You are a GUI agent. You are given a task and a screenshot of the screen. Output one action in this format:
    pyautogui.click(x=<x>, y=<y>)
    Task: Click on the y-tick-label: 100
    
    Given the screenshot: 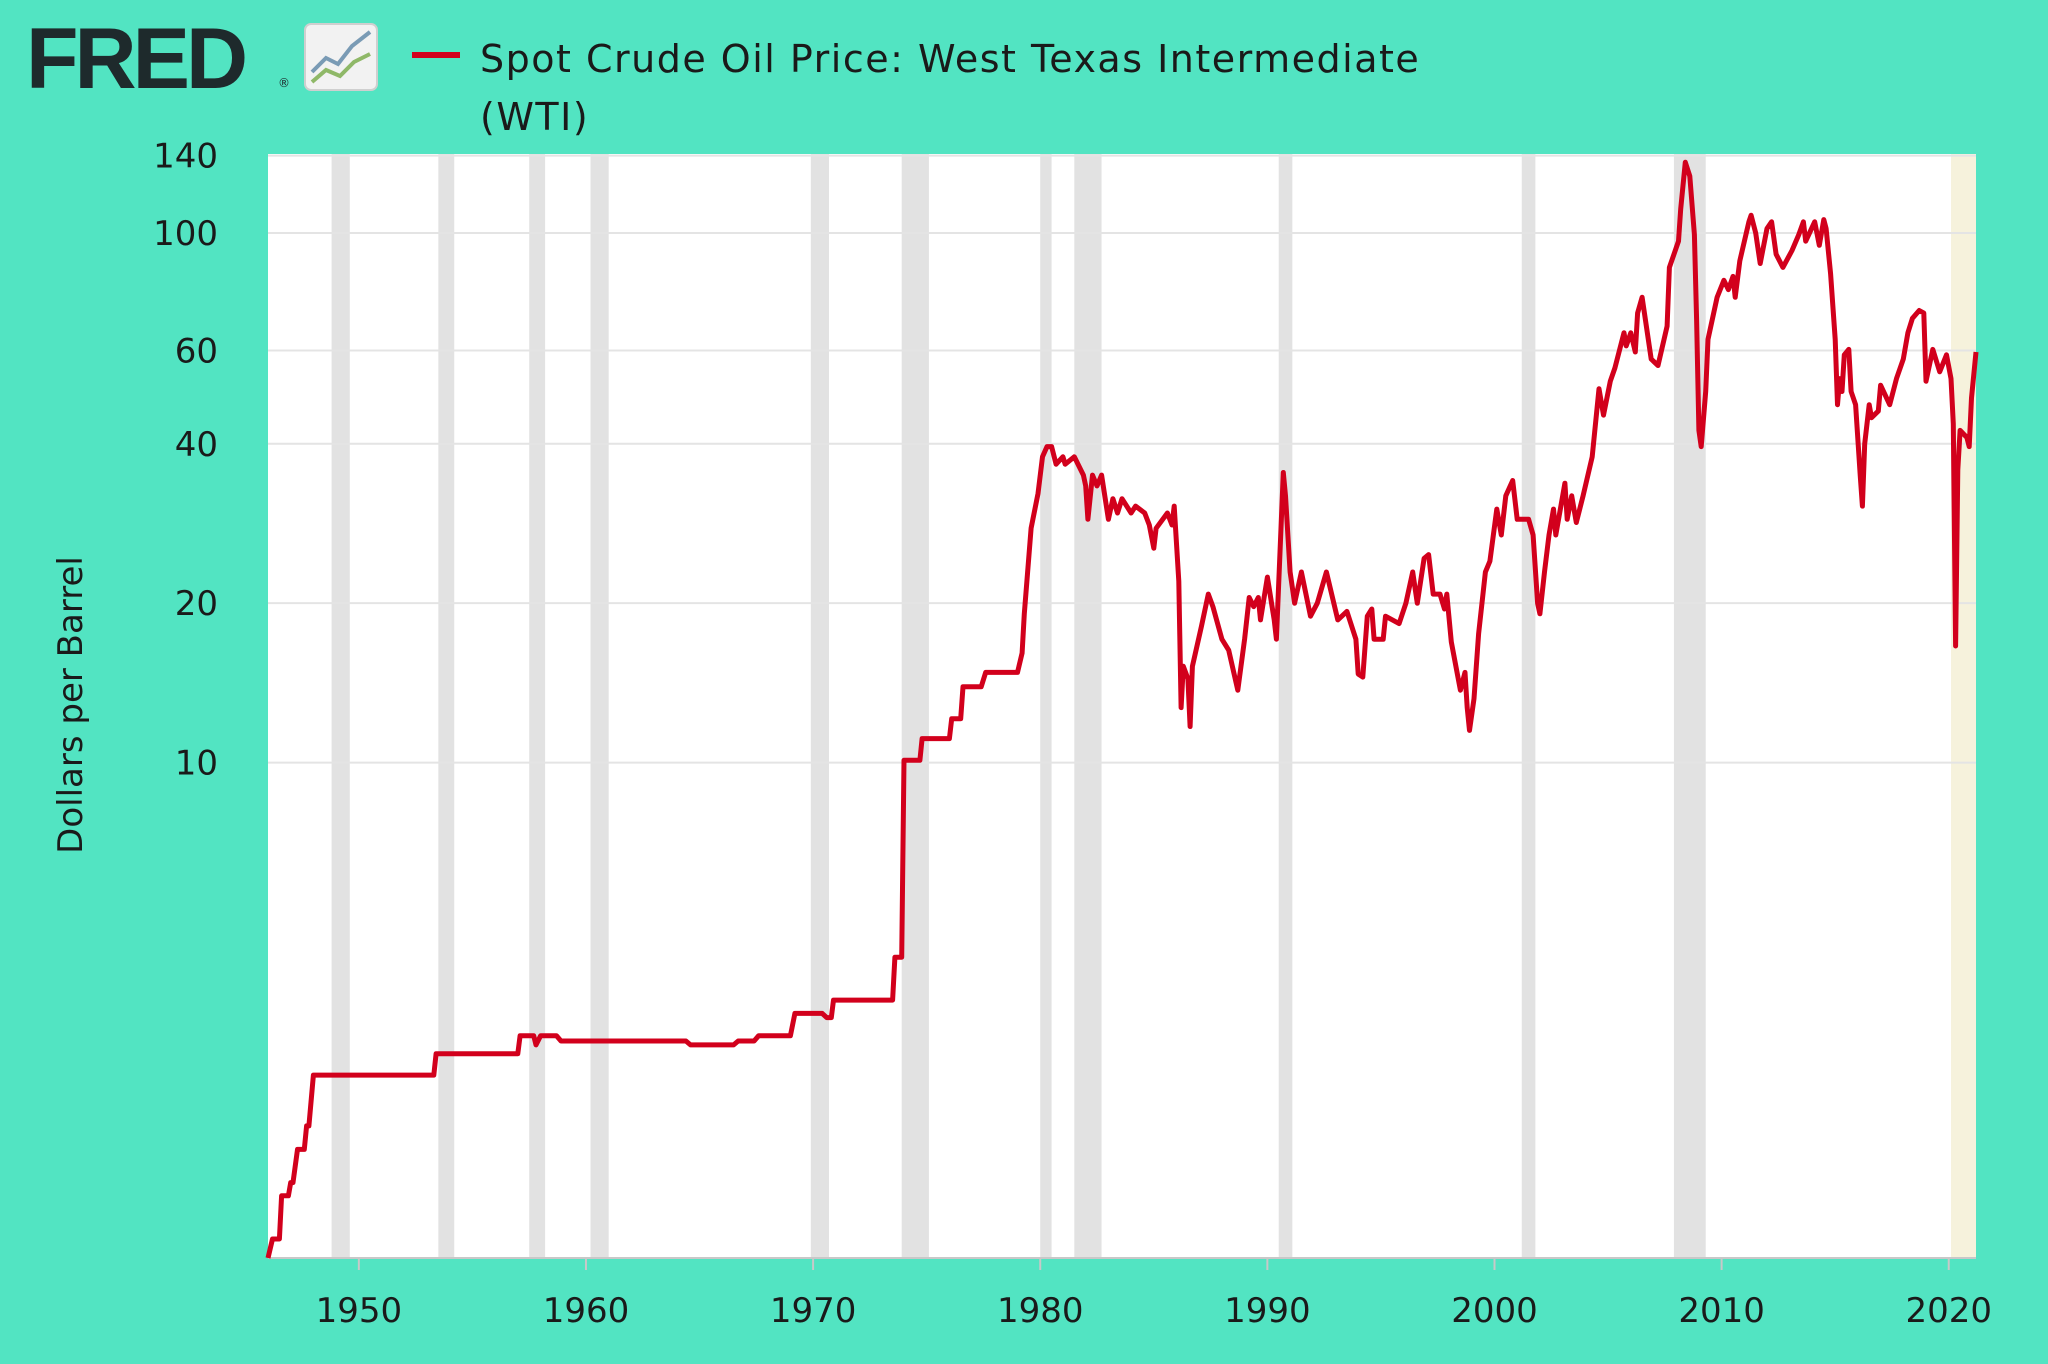 What is the action you would take?
    pyautogui.click(x=185, y=234)
    